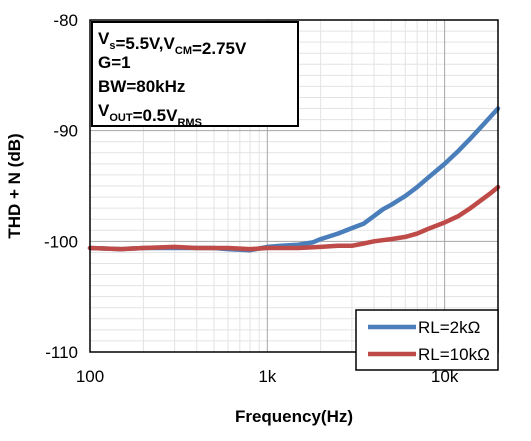  I want to click on annotation-box, so click(195, 74).